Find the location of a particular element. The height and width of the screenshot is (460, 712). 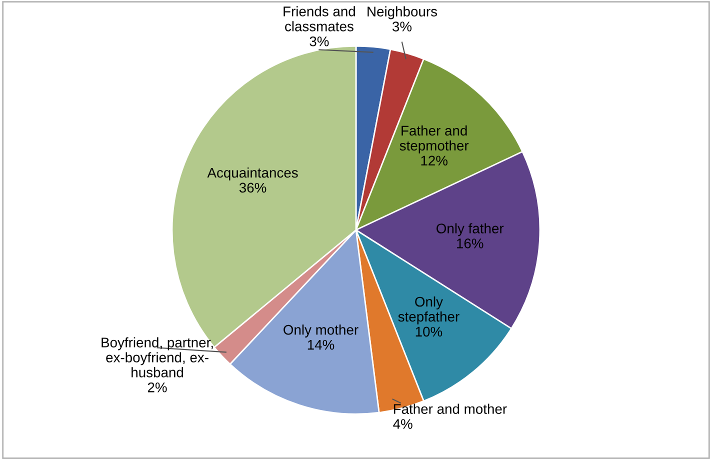

slice-label: Friends and classmates is located at coordinates (319, 19).